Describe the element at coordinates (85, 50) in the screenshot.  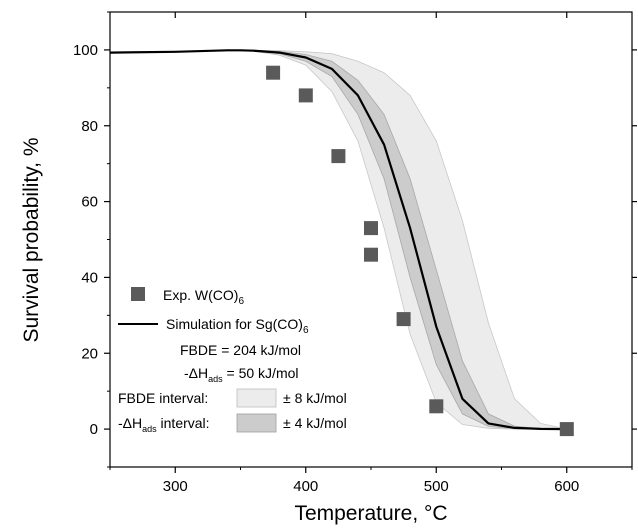
I see `y-tick-label-100: 100` at that location.